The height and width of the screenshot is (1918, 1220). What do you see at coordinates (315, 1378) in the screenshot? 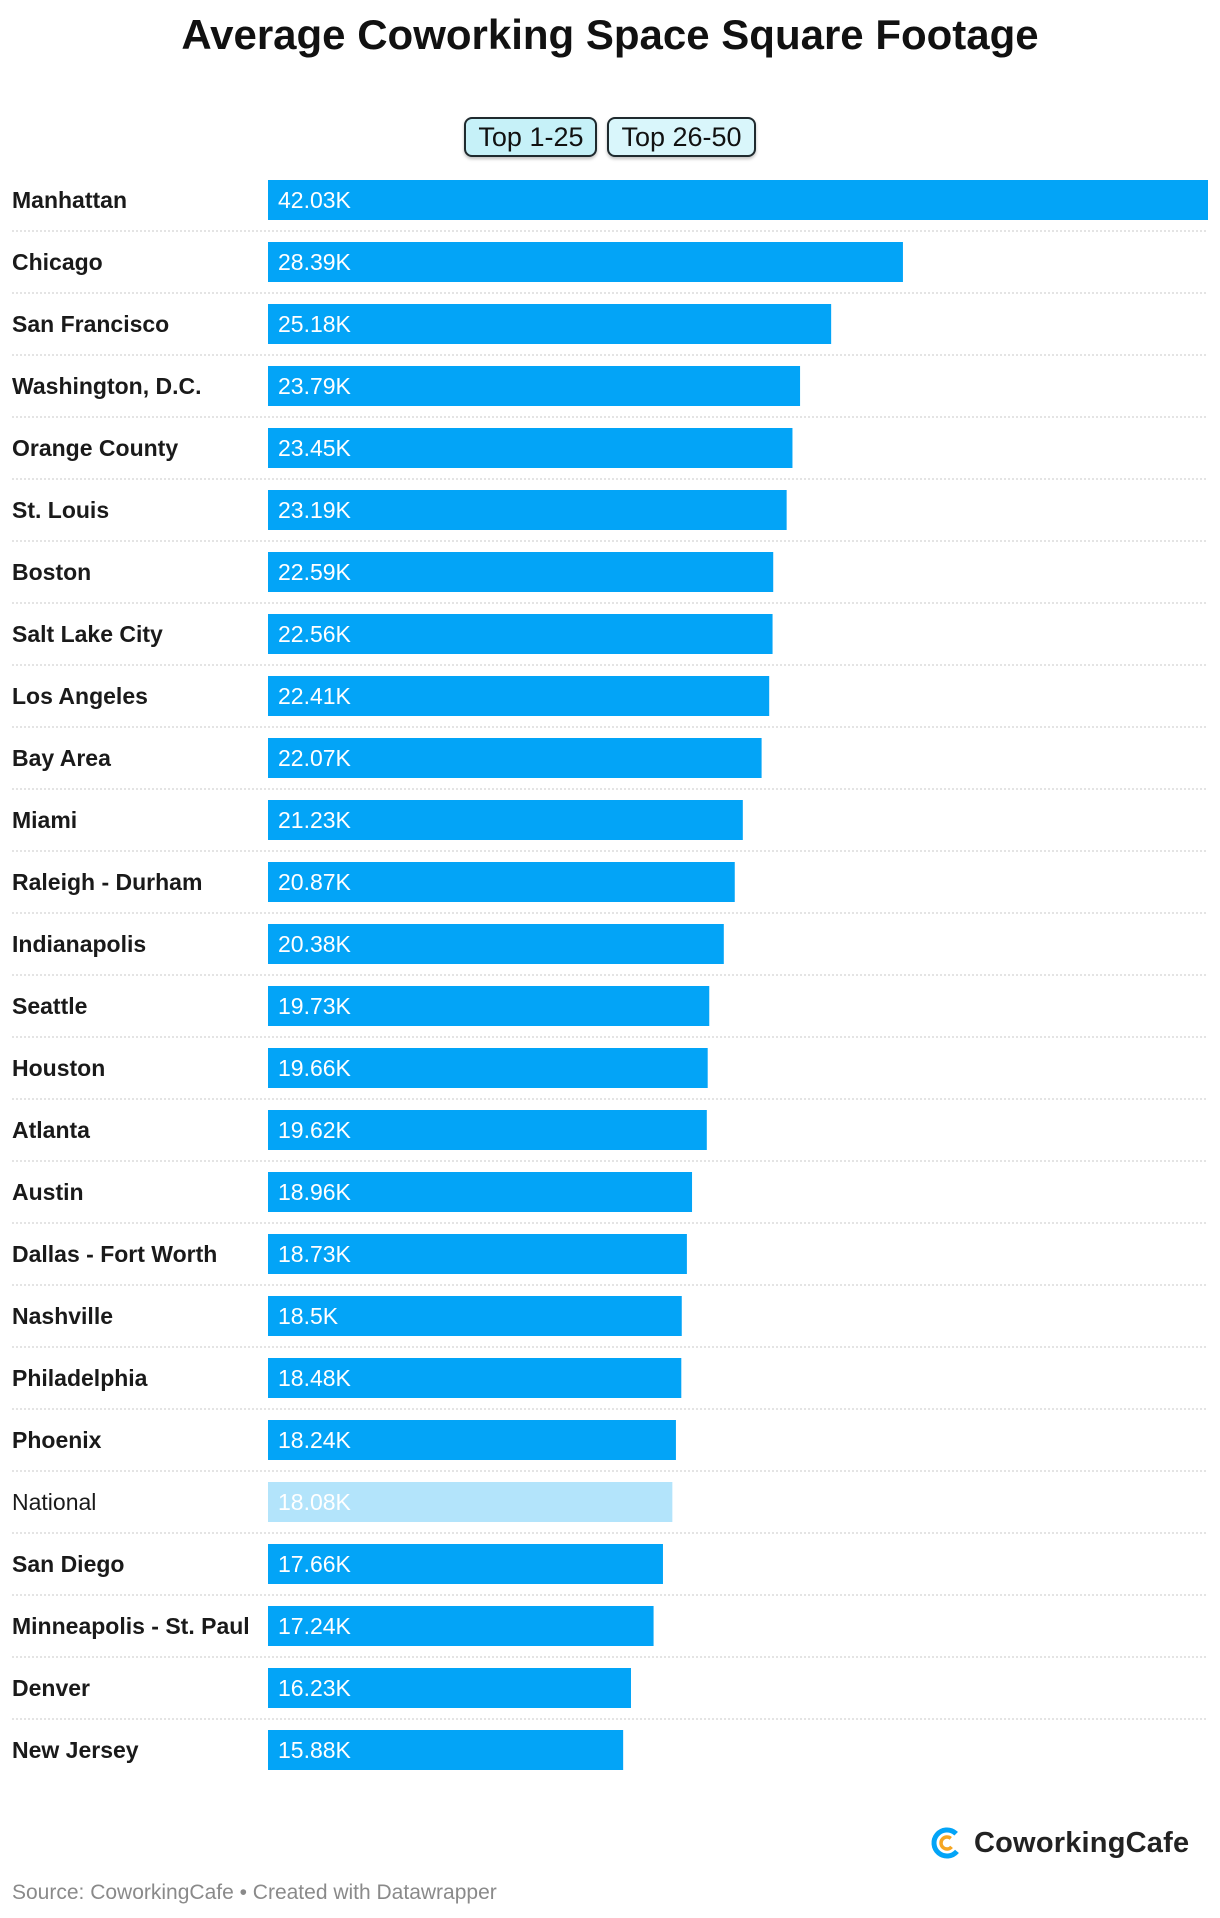
I see `bar-value-label: 18.48K` at bounding box center [315, 1378].